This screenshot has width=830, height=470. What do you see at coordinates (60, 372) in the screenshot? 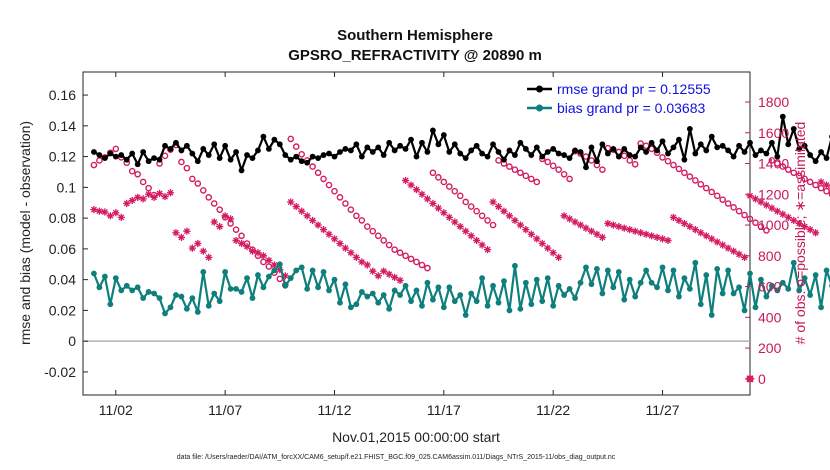
I see `y-tick-label: -0.02` at bounding box center [60, 372].